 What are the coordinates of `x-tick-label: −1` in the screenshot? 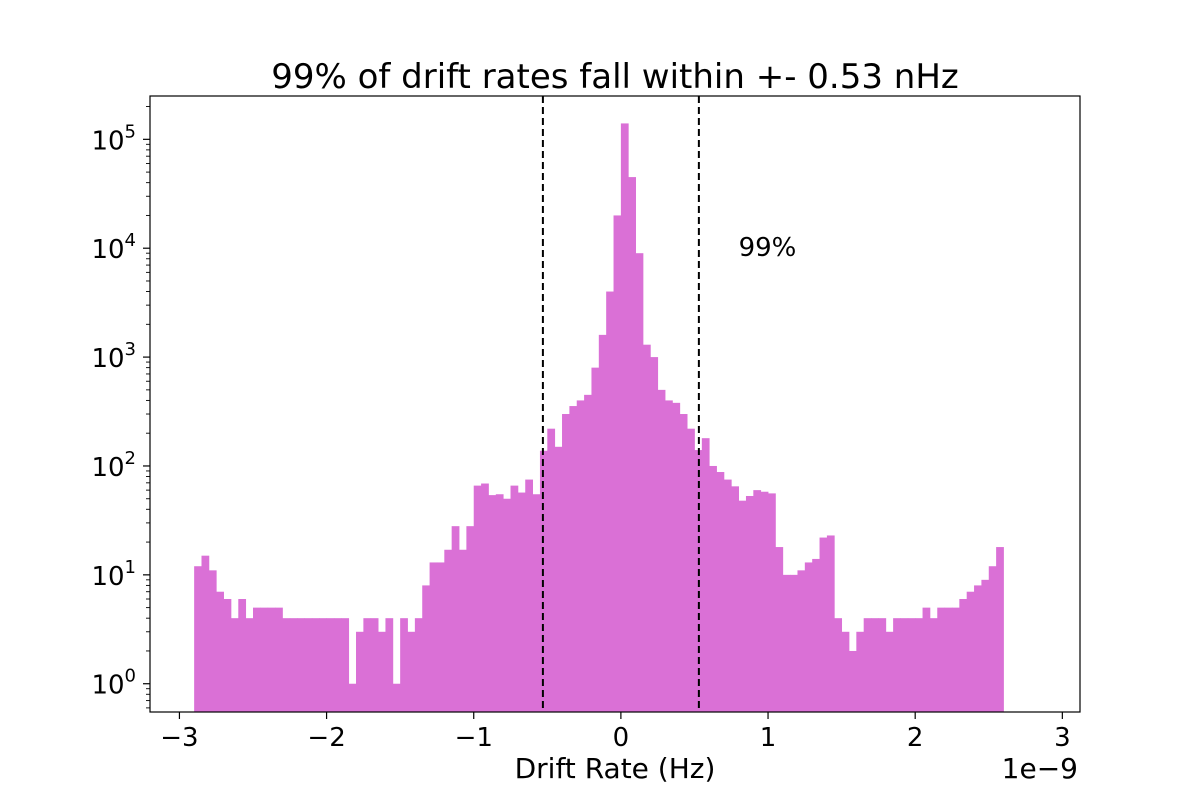 It's located at (474, 738).